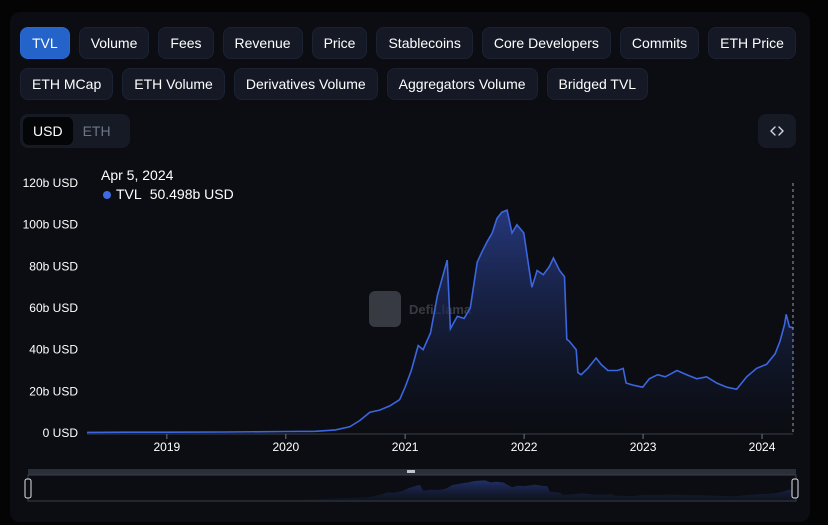 The height and width of the screenshot is (525, 828). I want to click on x-axis: 2019 2020 2021 2022 2023 2024, so click(440, 443).